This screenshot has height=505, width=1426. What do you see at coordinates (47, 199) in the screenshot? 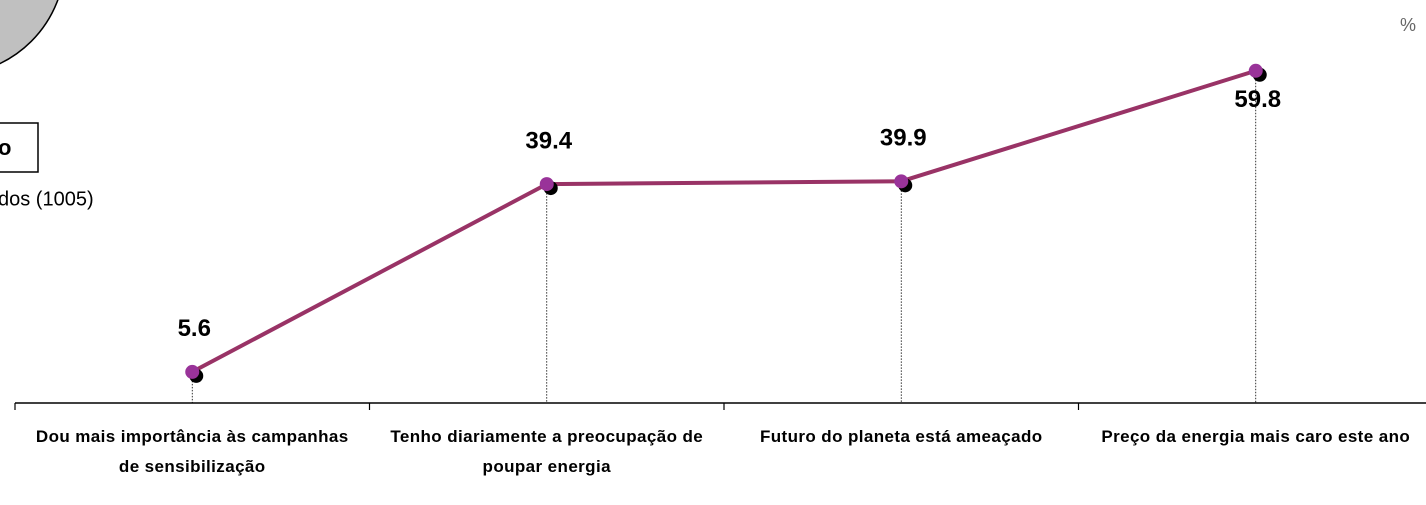
I see `annotation: dos (1005)` at bounding box center [47, 199].